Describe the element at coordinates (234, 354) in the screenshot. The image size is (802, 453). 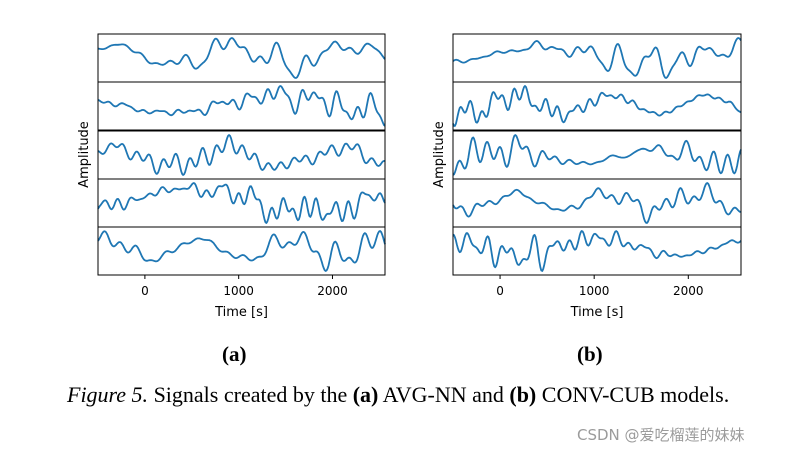
I see `panel-a-label: (a)` at that location.